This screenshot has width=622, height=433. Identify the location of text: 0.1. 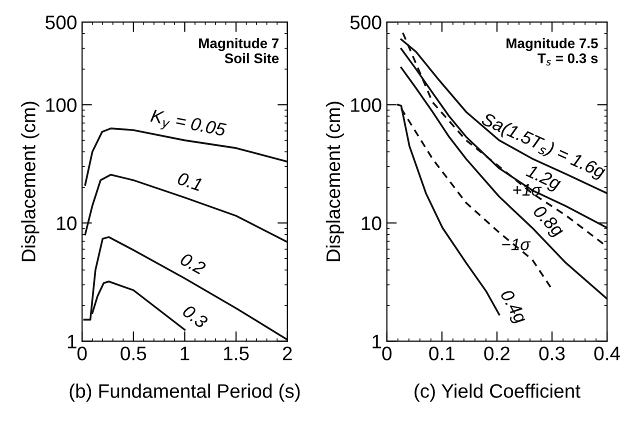
(189, 182).